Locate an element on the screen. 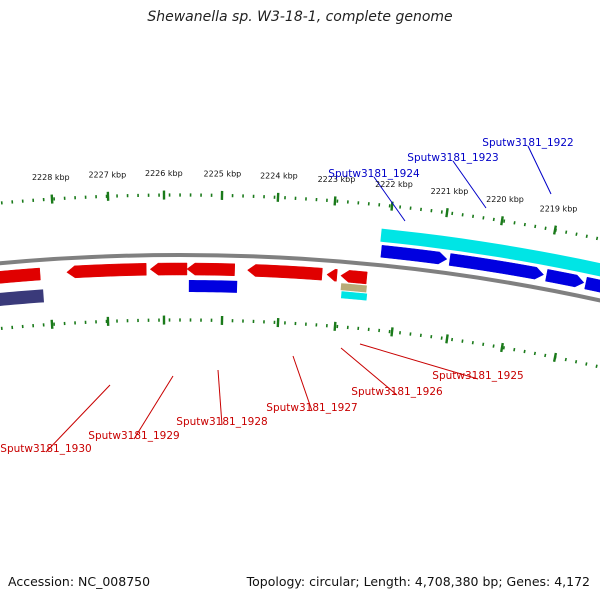  scale-tick-label: 2226 kbp is located at coordinates (164, 173).